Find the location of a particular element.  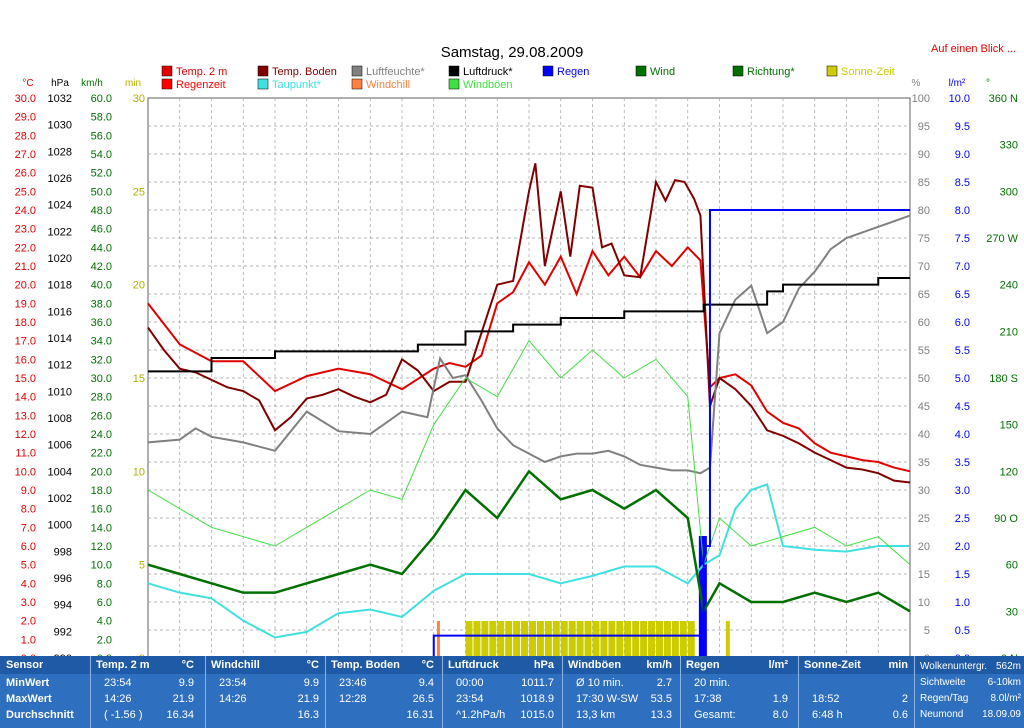

kmh-tick-label: 60.0 is located at coordinates (101, 99).